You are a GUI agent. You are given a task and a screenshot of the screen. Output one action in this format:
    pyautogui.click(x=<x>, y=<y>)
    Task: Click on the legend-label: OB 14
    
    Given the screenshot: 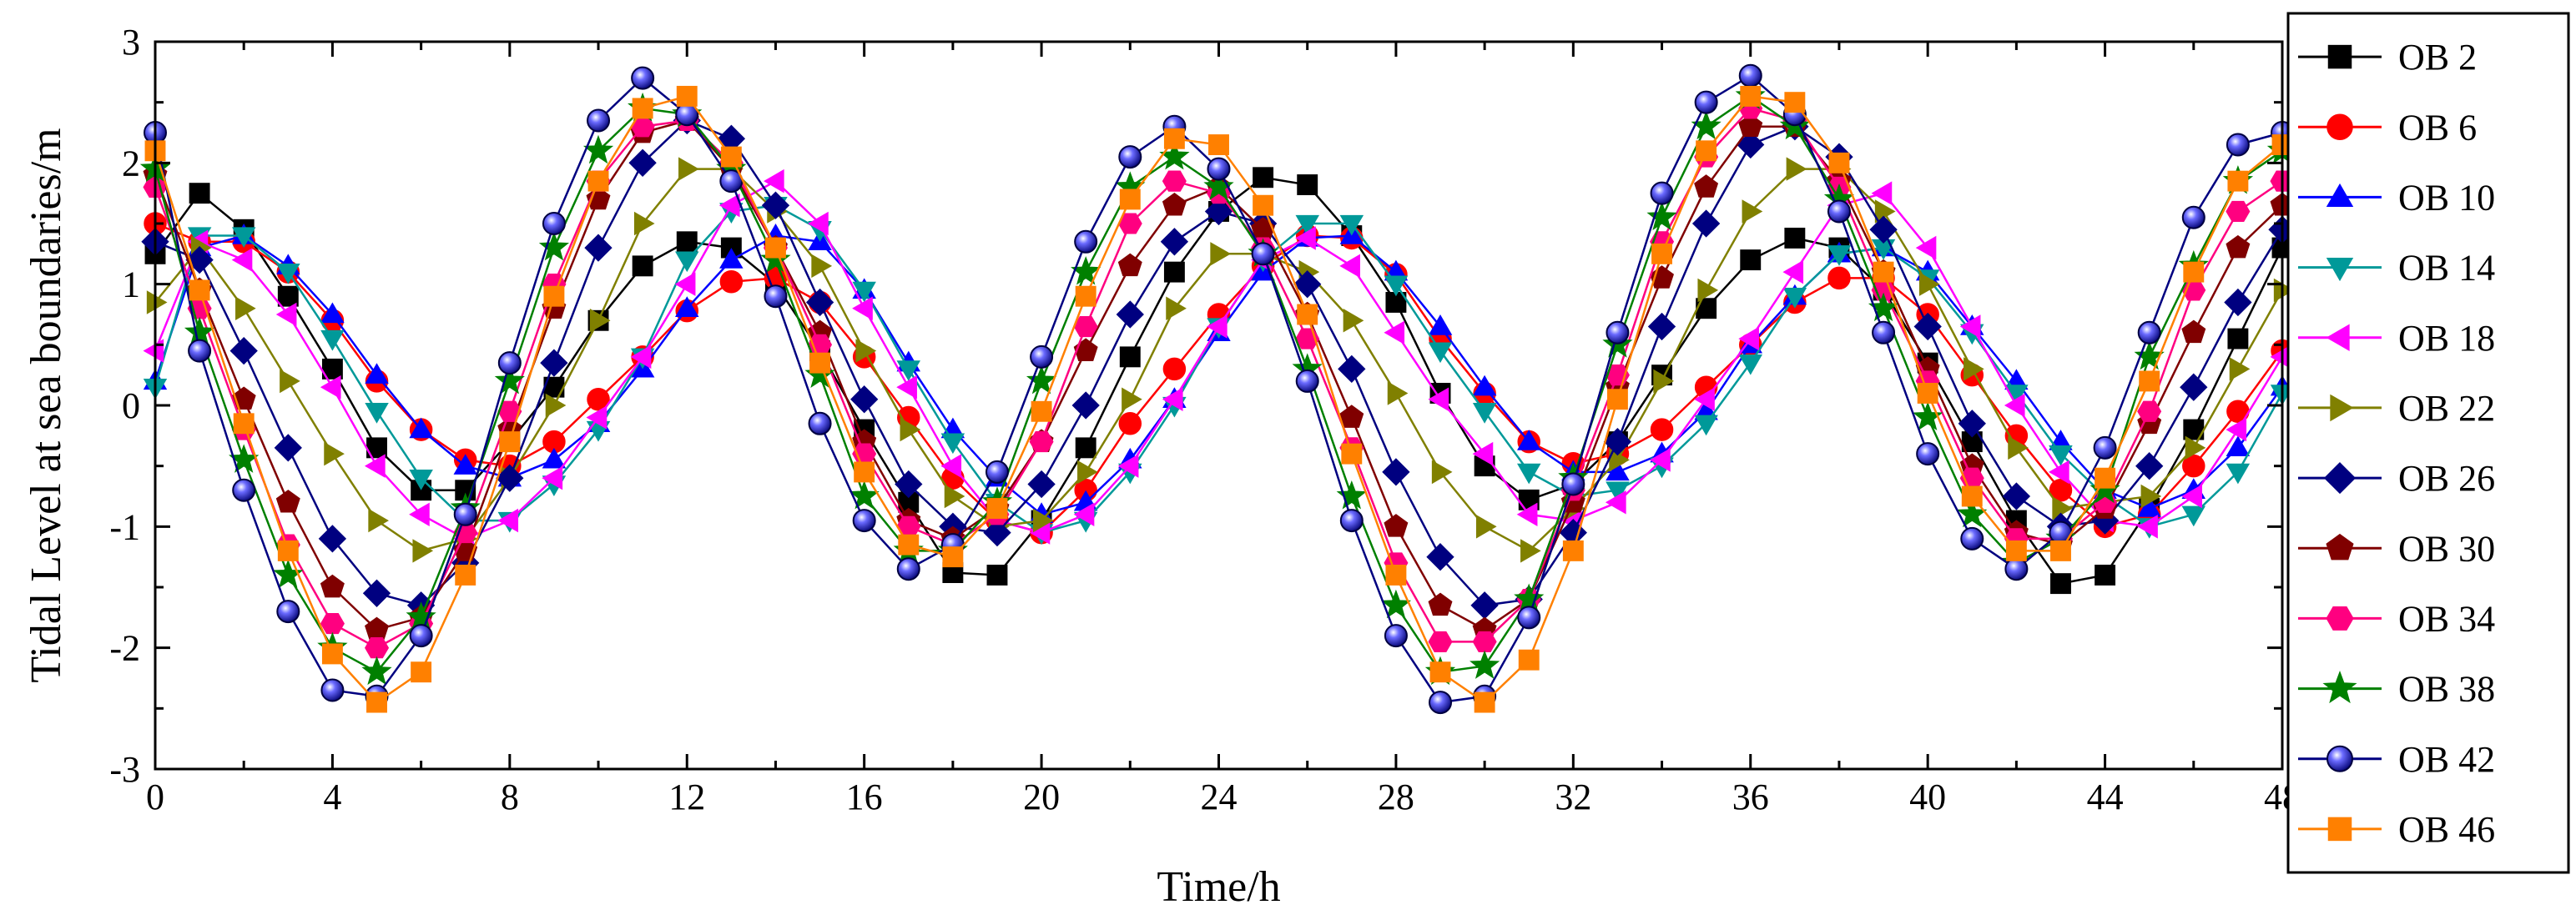 What is the action you would take?
    pyautogui.click(x=2446, y=268)
    